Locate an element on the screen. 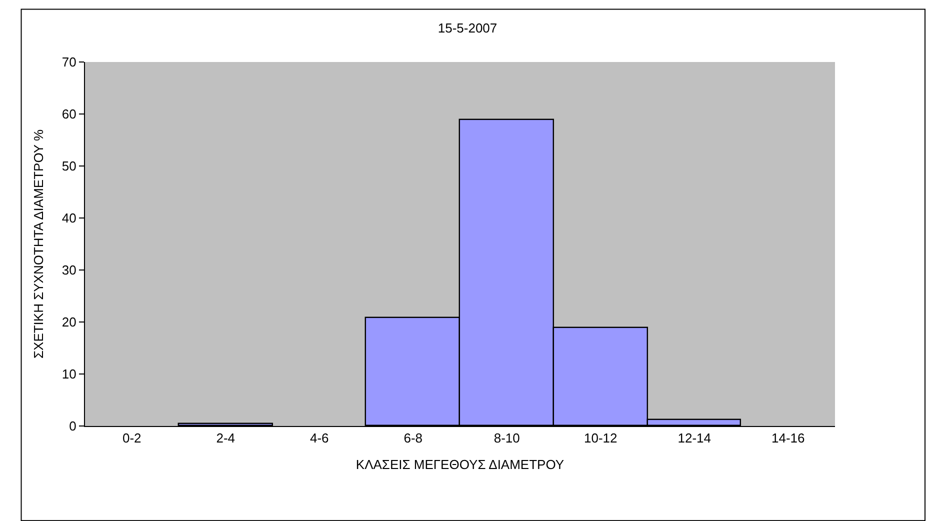 This screenshot has height=521, width=935. chart-title: 15-5-2007 is located at coordinates (468, 28).